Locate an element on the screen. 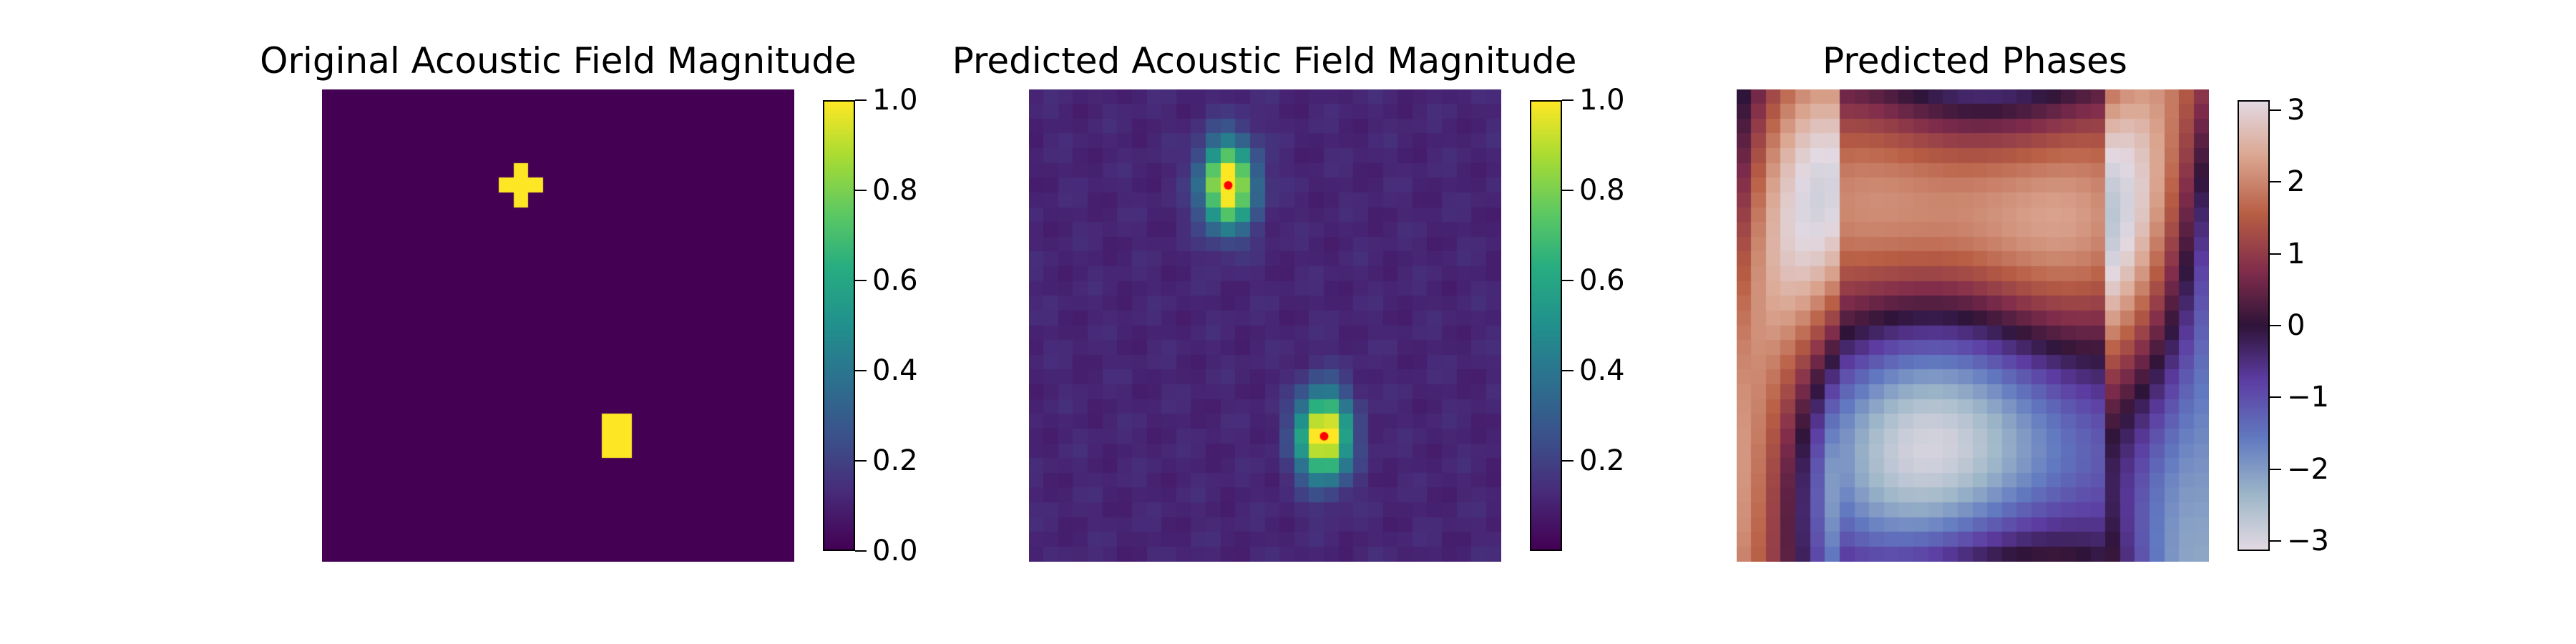 This screenshot has height=644, width=2576. heatmap-original-magnitude is located at coordinates (558, 325).